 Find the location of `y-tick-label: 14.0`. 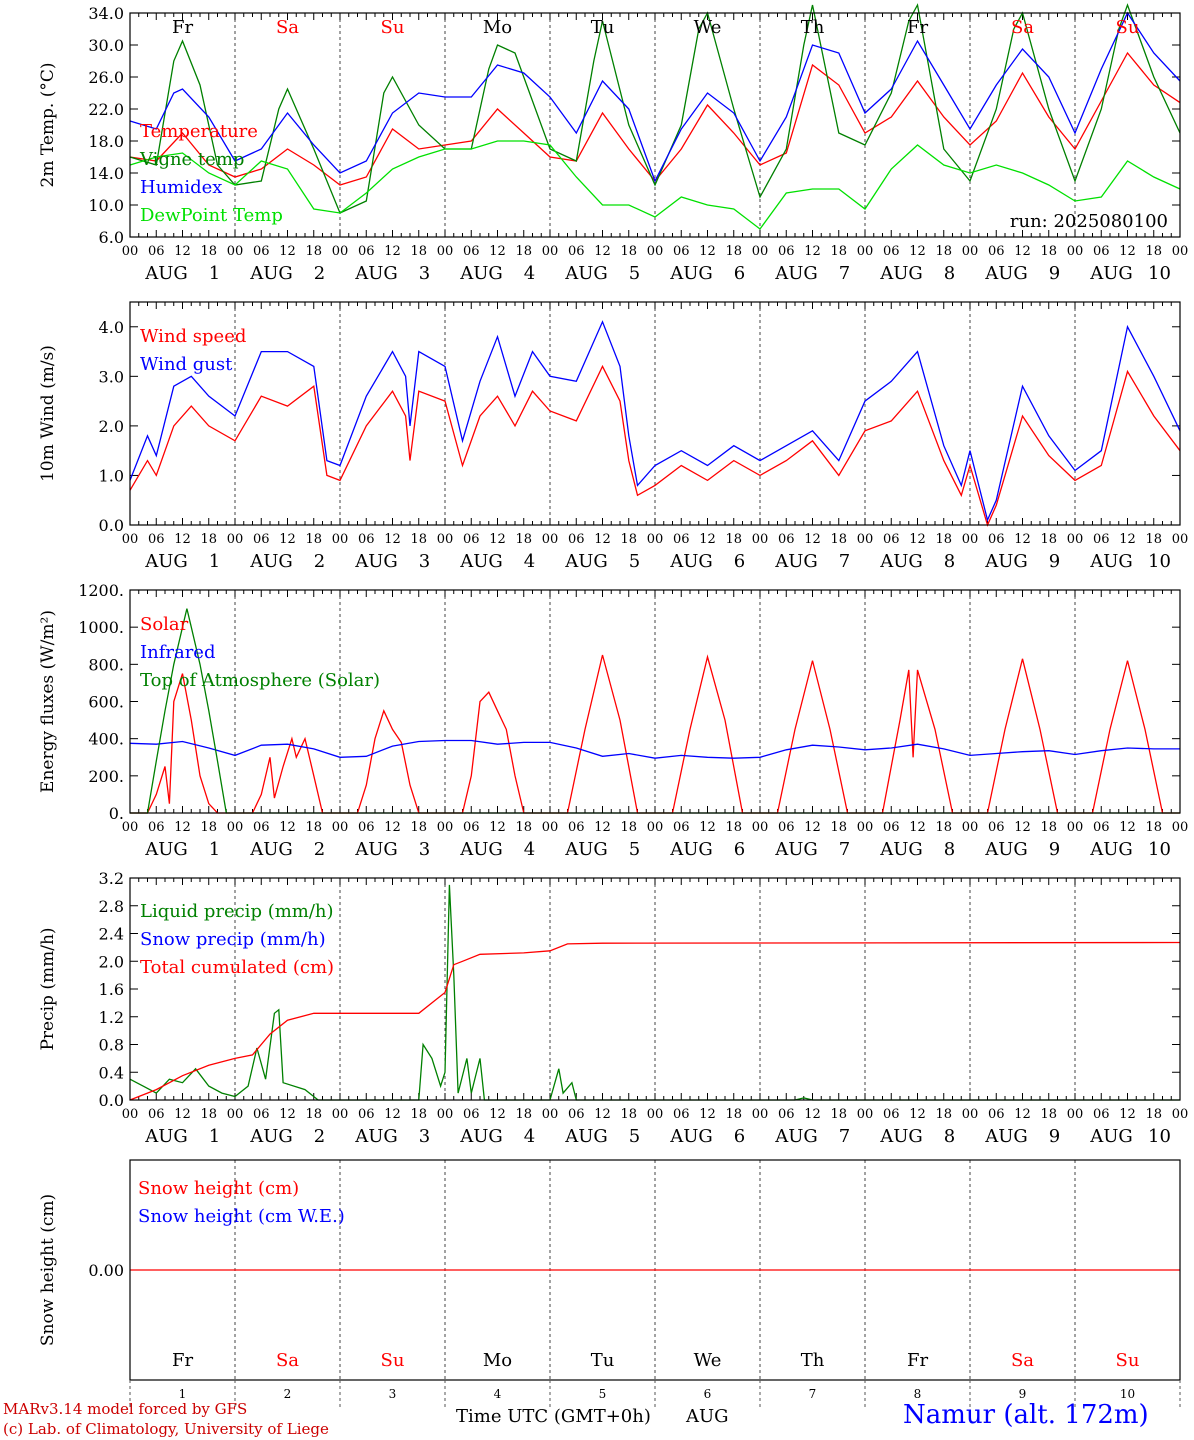

y-tick-label: 14.0 is located at coordinates (106, 173).